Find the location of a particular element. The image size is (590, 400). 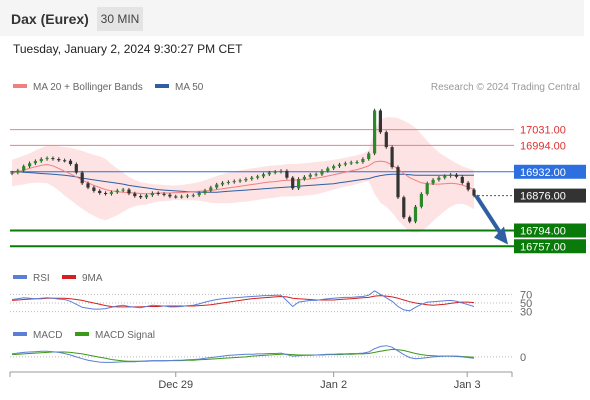

chart-datetime: Tuesday, January 2, 2024 9:30:27 PM CET is located at coordinates (128, 49).